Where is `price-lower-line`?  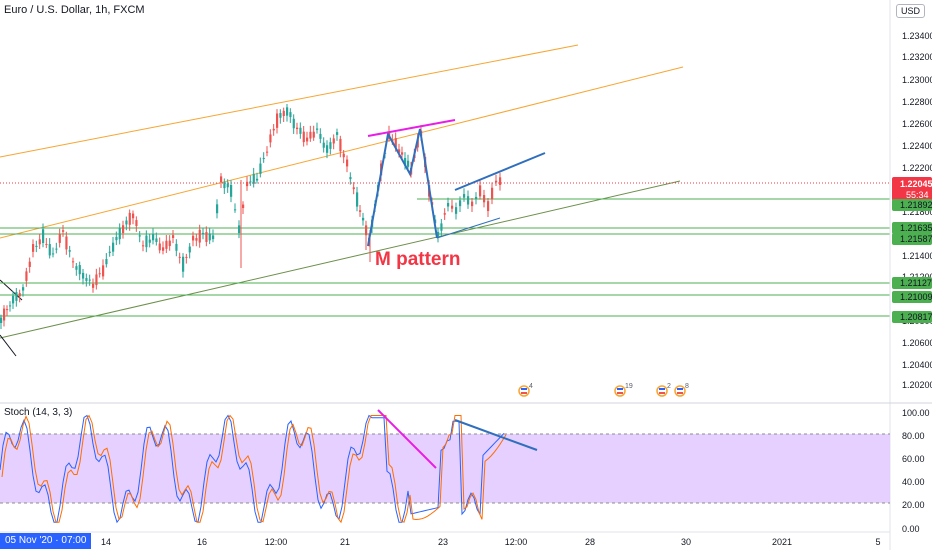
price-lower-line is located at coordinates (468, 228).